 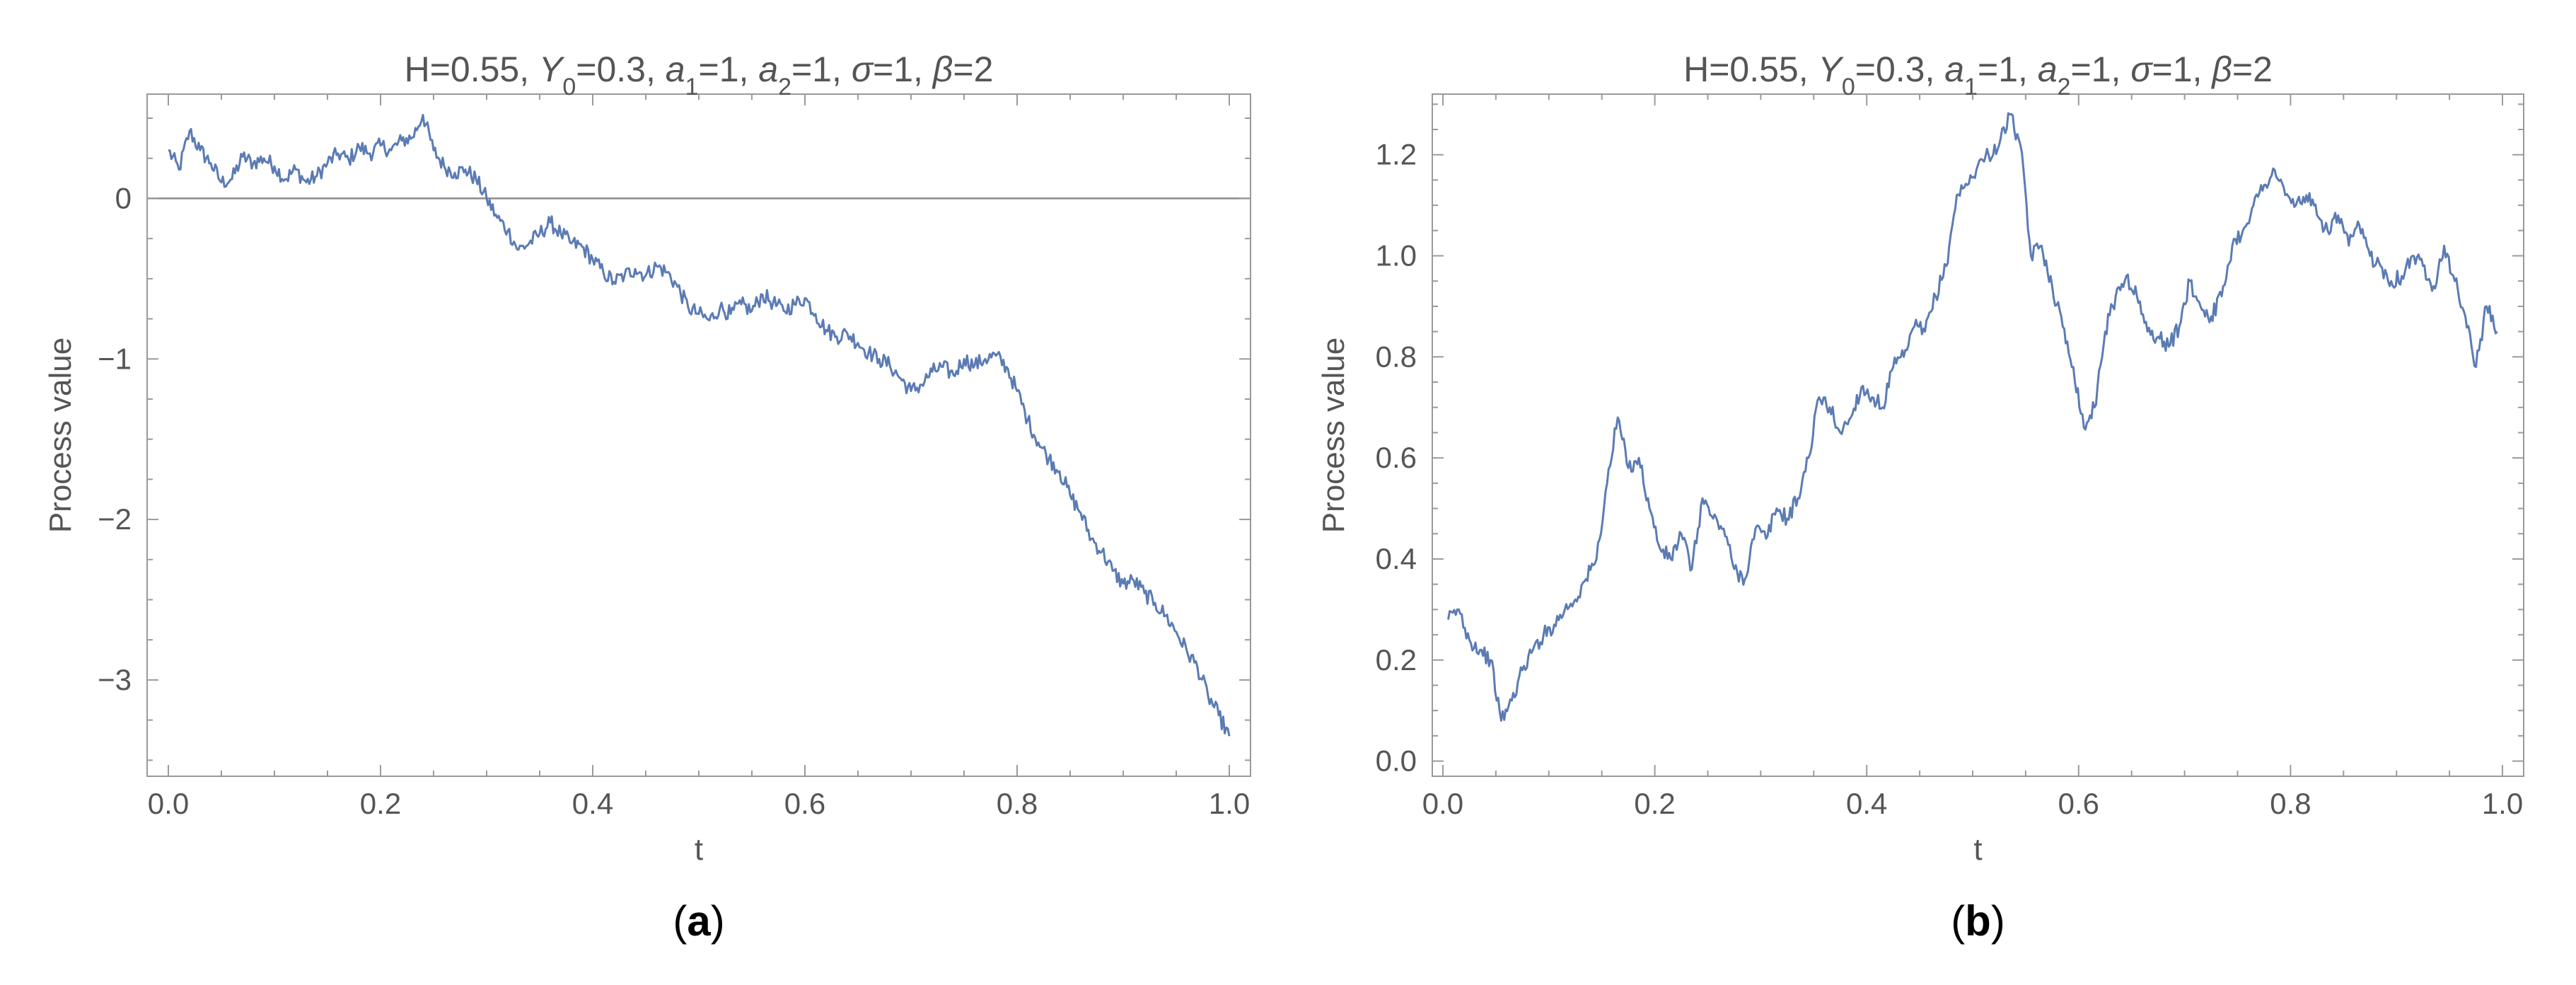 What do you see at coordinates (1396, 356) in the screenshot?
I see `y-tick-label: 0.8` at bounding box center [1396, 356].